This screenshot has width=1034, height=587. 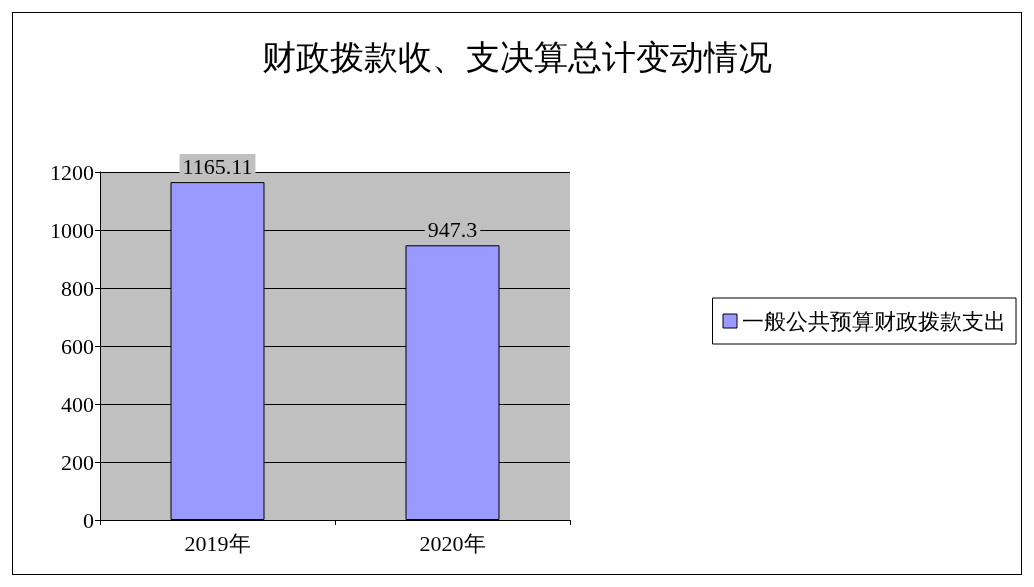 I want to click on x-tick-label: 2020年, so click(x=452, y=543).